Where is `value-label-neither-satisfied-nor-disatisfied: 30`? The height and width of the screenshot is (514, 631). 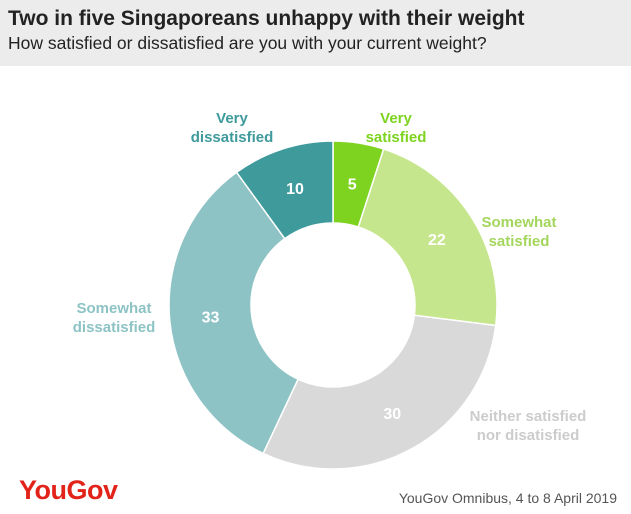 value-label-neither-satisfied-nor-disatisfied: 30 is located at coordinates (392, 414).